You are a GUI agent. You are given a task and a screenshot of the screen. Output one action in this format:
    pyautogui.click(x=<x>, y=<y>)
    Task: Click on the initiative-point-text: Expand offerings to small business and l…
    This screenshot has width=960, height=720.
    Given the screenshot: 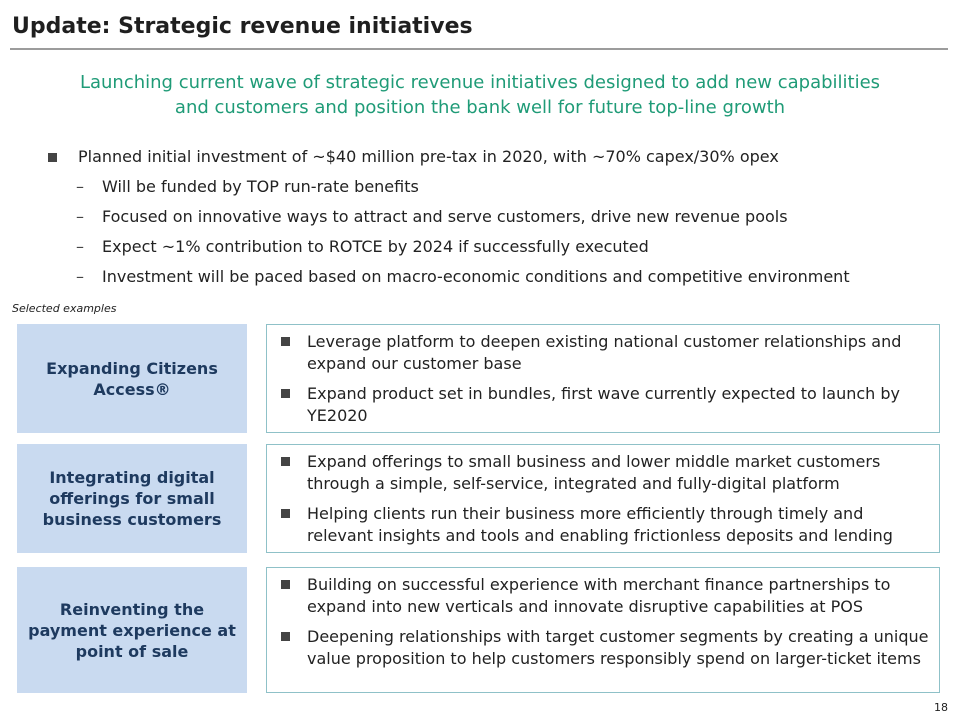 What is the action you would take?
    pyautogui.click(x=594, y=472)
    